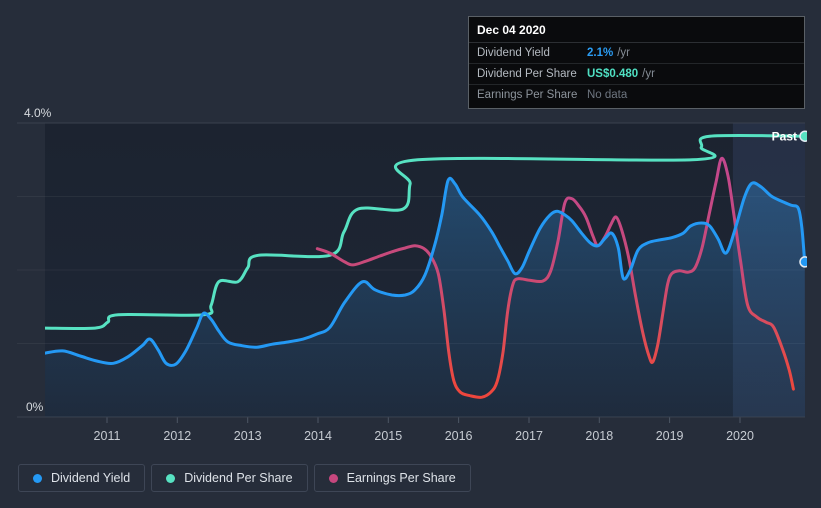 The height and width of the screenshot is (508, 821). Describe the element at coordinates (35, 407) in the screenshot. I see `y-axis-bottom-label: 0%` at that location.